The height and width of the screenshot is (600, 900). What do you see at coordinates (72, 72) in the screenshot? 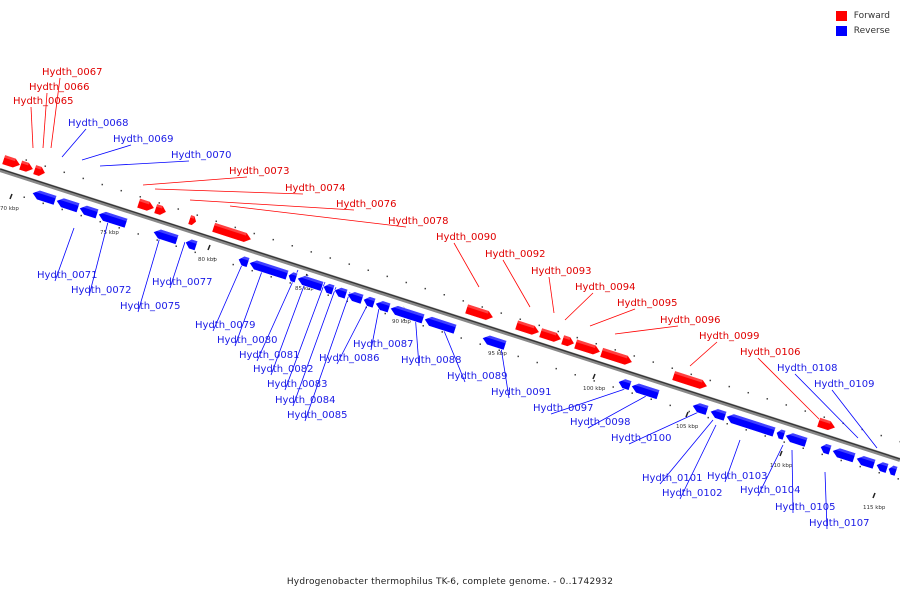
I see `forward-gene-label: Hydth_0067` at bounding box center [72, 72].